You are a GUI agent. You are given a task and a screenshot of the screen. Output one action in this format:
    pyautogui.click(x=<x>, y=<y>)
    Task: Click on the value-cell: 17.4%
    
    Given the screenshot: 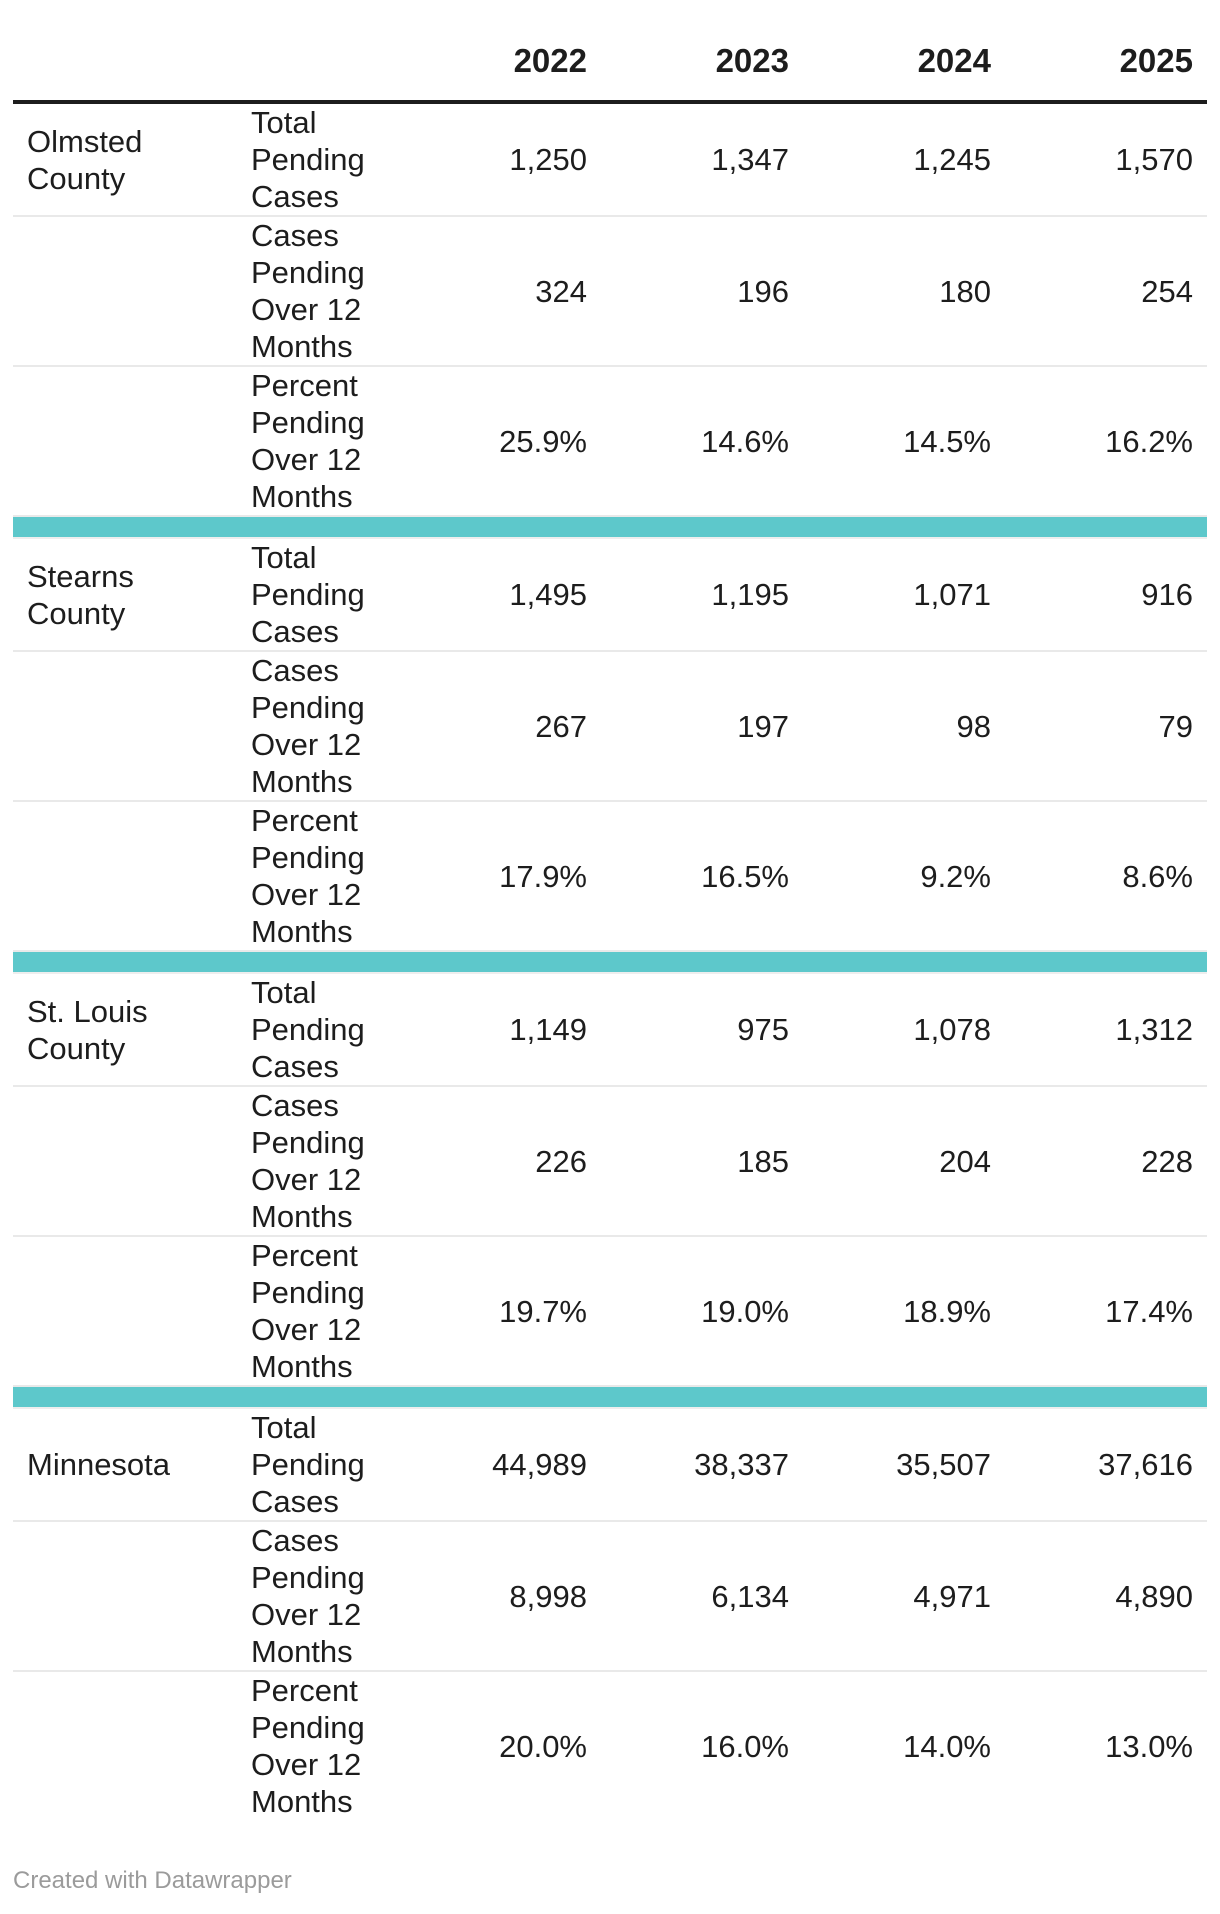 What is the action you would take?
    pyautogui.click(x=1106, y=1311)
    